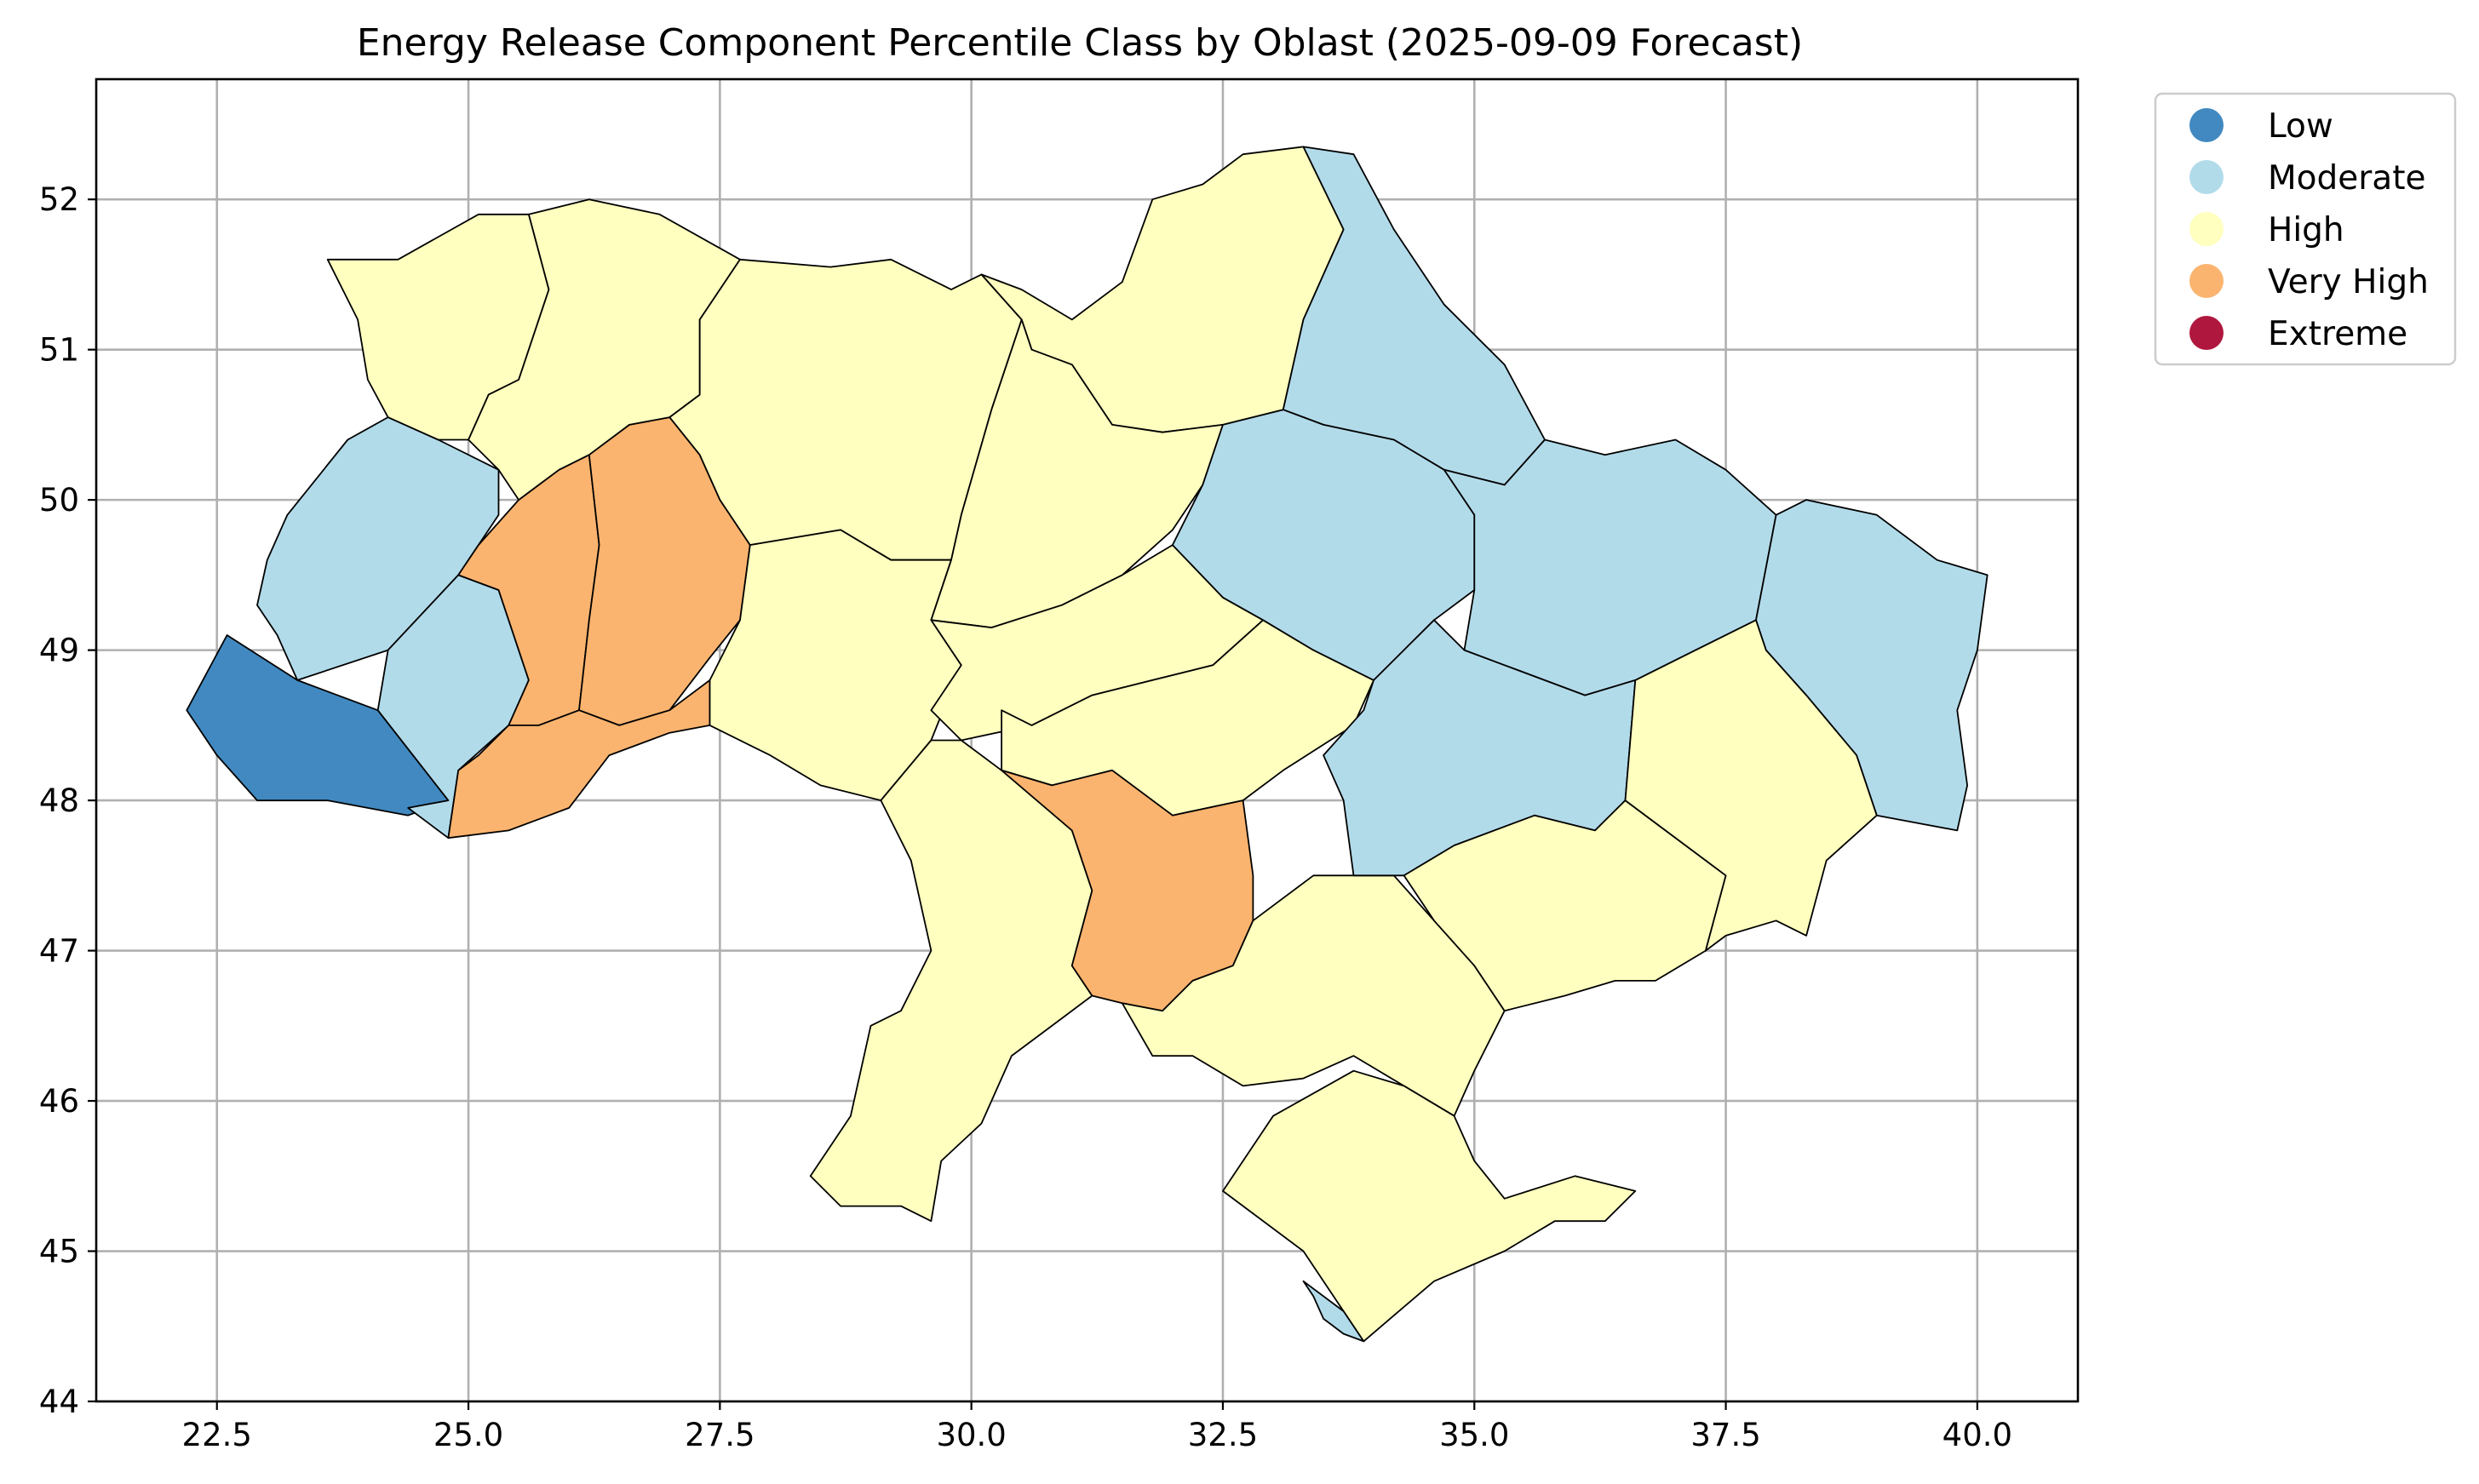 The image size is (2479, 1484). Describe the element at coordinates (217, 1435) in the screenshot. I see `x-tick-label-0: 22.5` at that location.